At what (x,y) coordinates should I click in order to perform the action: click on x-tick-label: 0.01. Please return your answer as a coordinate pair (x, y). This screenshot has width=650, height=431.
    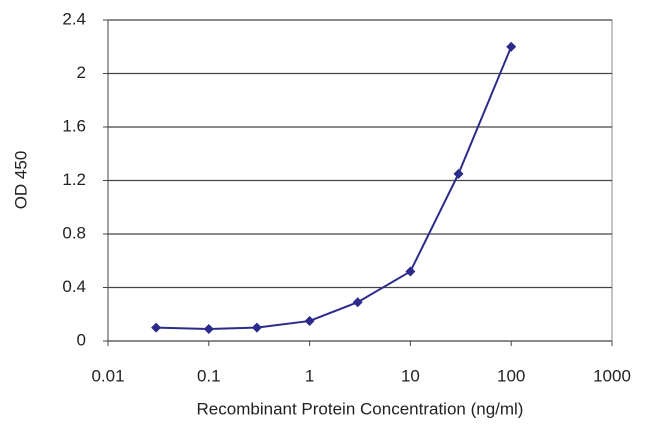
    Looking at the image, I should click on (107, 375).